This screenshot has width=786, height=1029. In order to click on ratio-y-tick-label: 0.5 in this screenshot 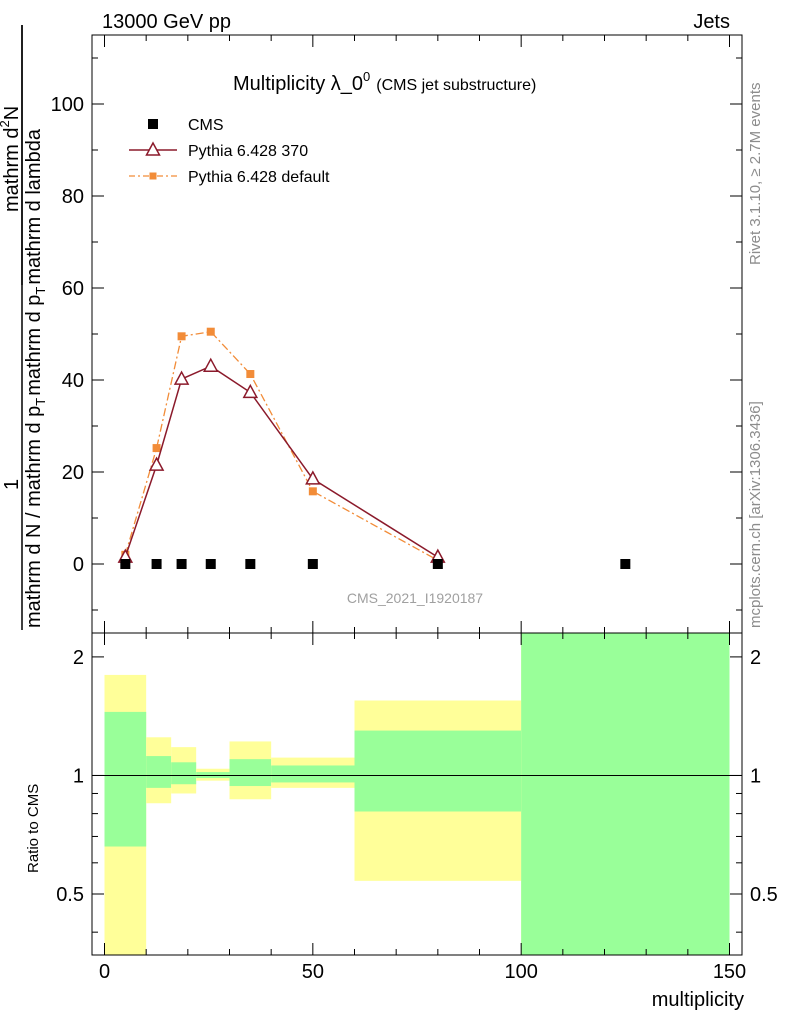, I will do `click(70, 895)`.